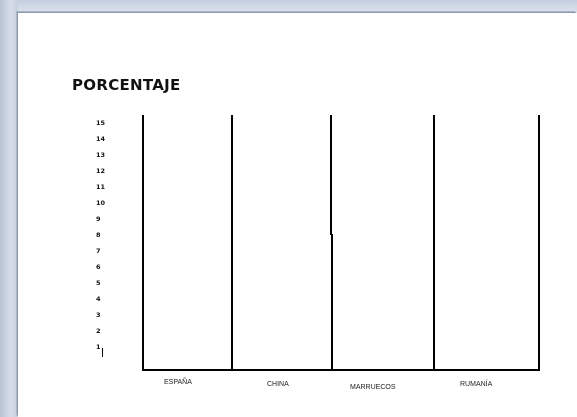 Image resolution: width=577 pixels, height=417 pixels. I want to click on y-tick-label: 7, so click(98, 251).